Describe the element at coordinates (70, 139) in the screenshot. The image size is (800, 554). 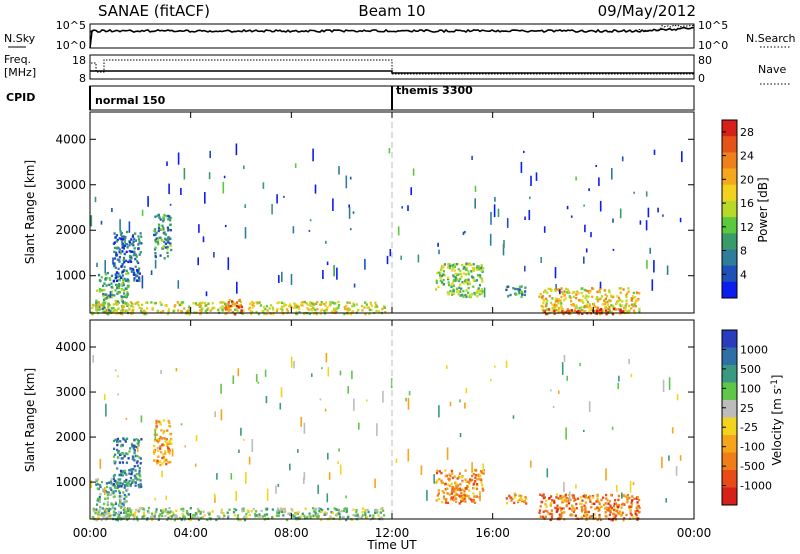
I see `y-tick-label: 4000` at that location.